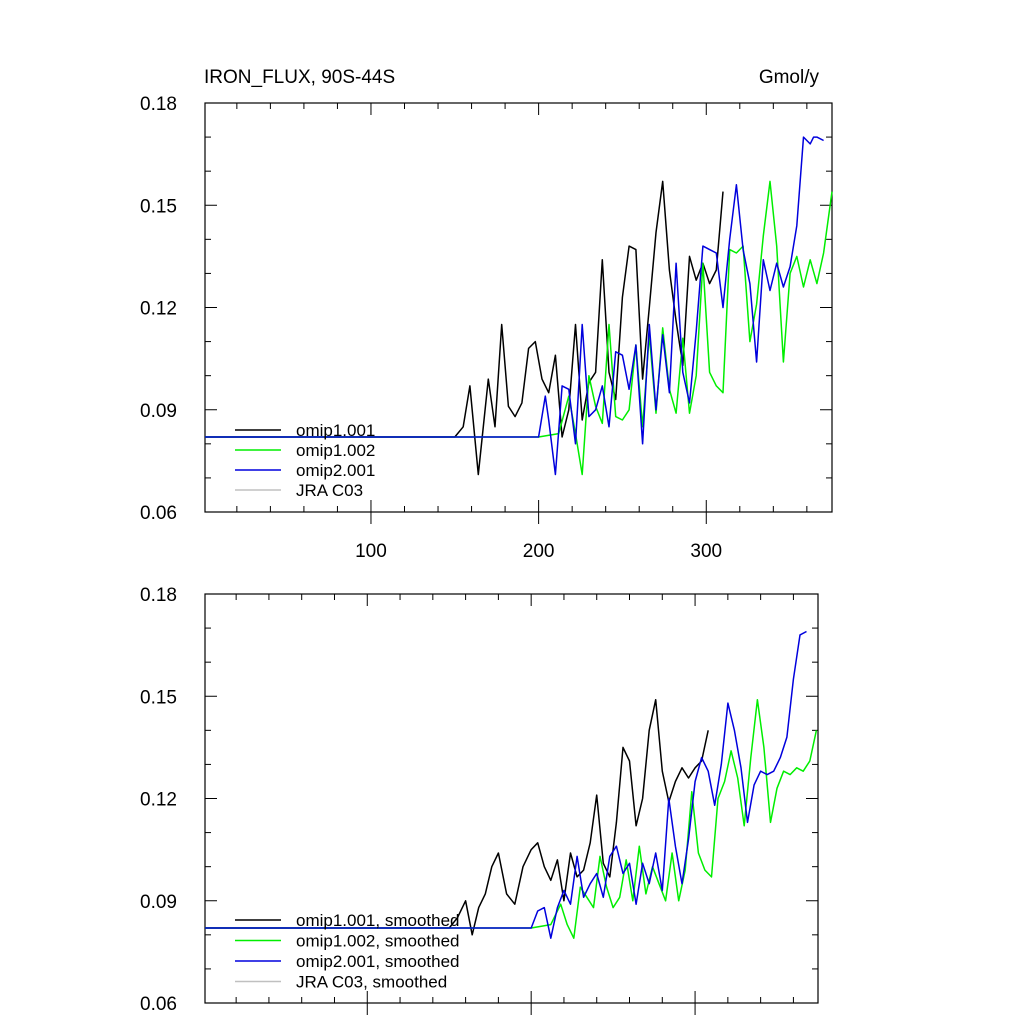 Image resolution: width=1024 pixels, height=1024 pixels. Describe the element at coordinates (158, 595) in the screenshot. I see `bottom-ytick-label: 0.18` at that location.